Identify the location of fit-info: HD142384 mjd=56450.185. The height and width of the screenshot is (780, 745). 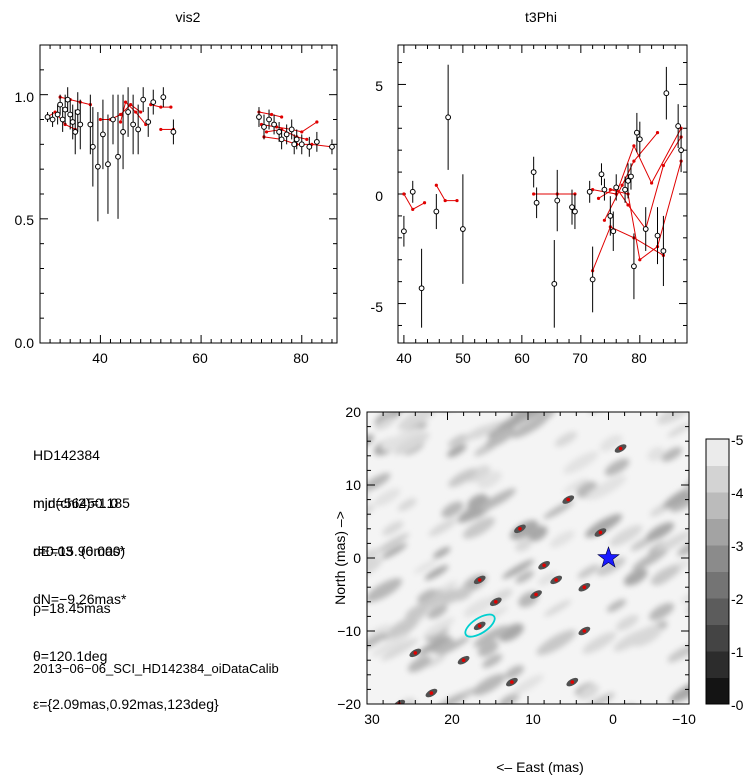
(81, 471).